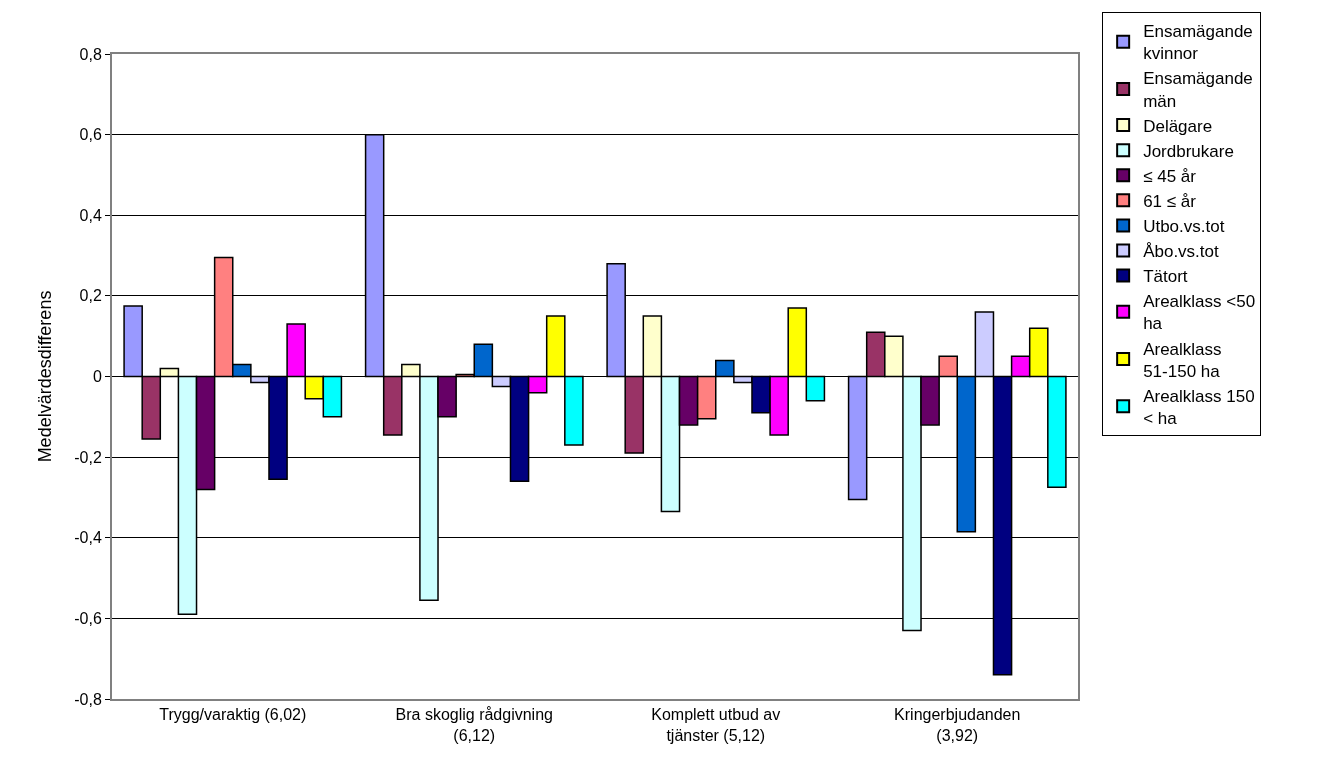  What do you see at coordinates (1199, 313) in the screenshot?
I see `legend-label: Arealklass <50 ha` at bounding box center [1199, 313].